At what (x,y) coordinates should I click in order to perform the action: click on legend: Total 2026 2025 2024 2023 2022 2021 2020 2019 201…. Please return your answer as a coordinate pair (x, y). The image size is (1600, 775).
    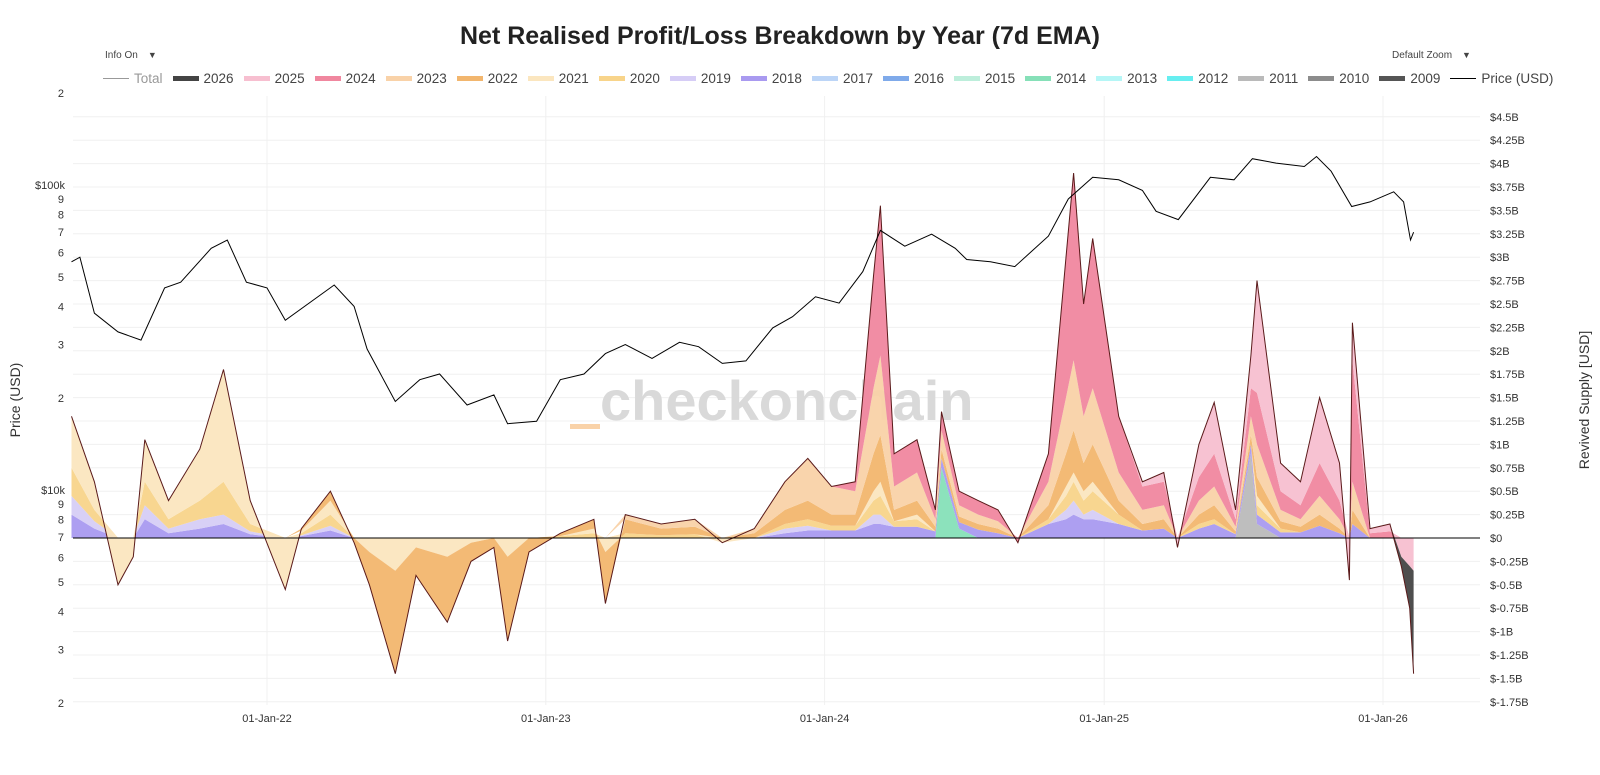
    Looking at the image, I should click on (833, 78).